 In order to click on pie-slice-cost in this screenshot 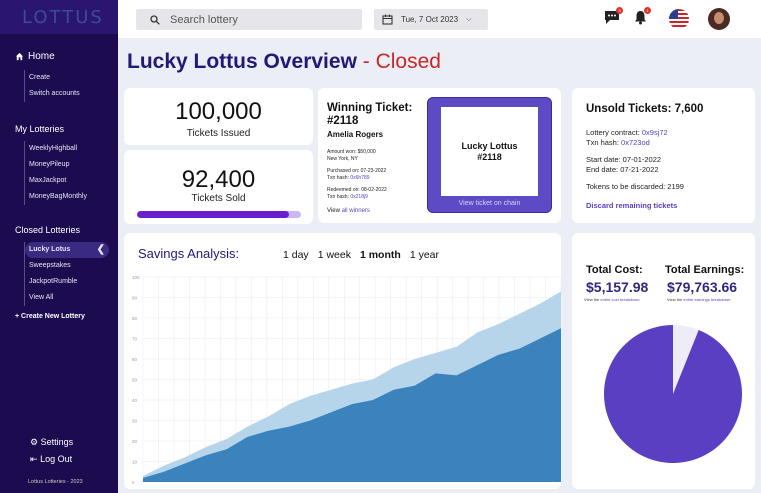, I will do `click(686, 359)`.